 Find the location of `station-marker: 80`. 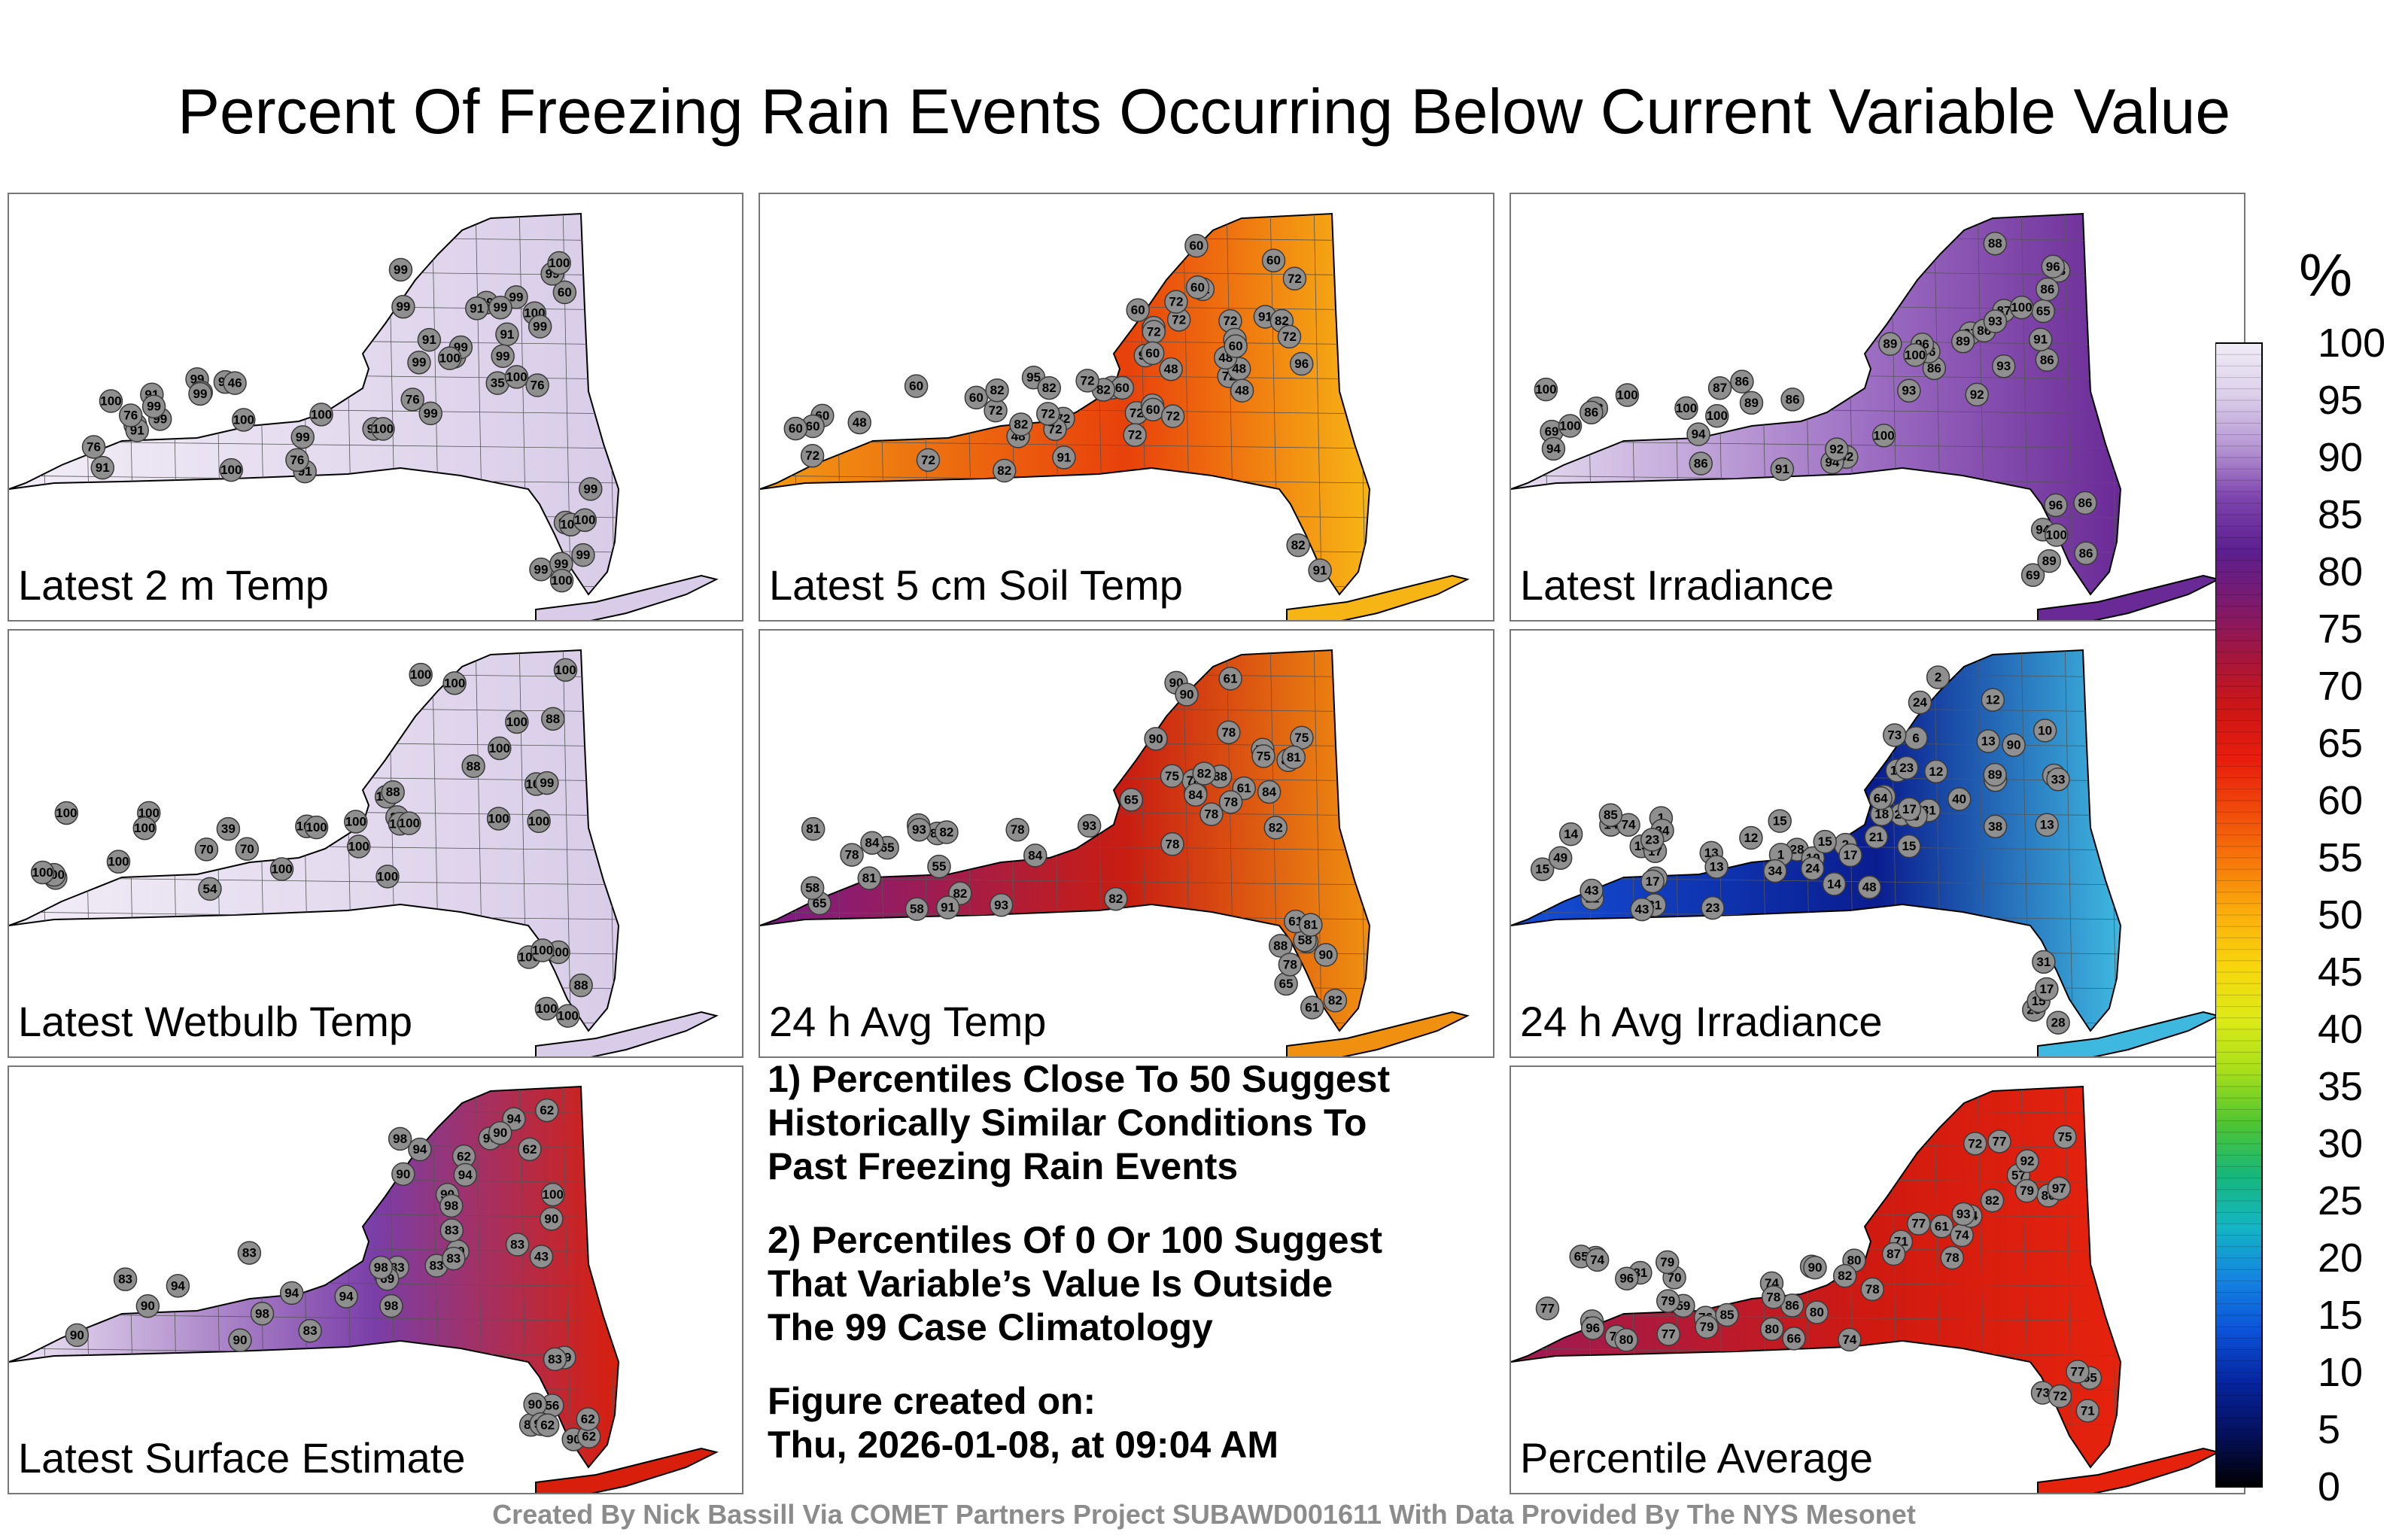

station-marker: 80 is located at coordinates (1816, 1312).